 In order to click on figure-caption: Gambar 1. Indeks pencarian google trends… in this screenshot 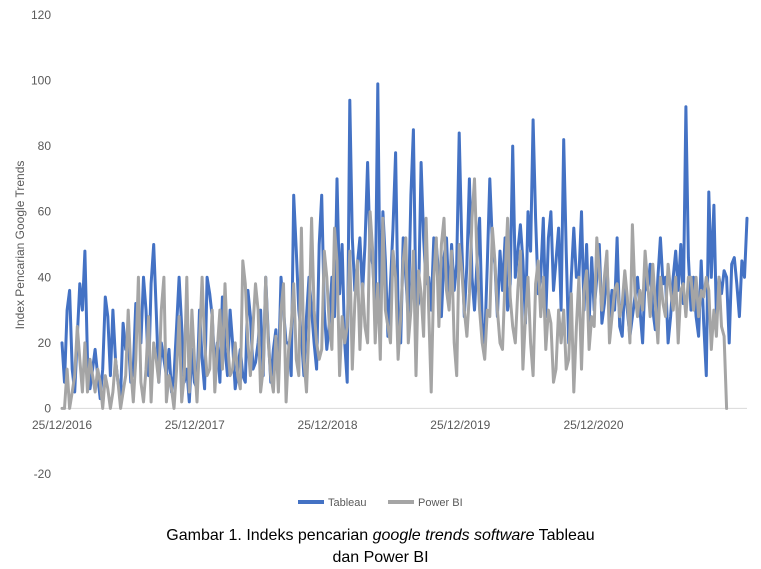, I will do `click(380, 547)`.